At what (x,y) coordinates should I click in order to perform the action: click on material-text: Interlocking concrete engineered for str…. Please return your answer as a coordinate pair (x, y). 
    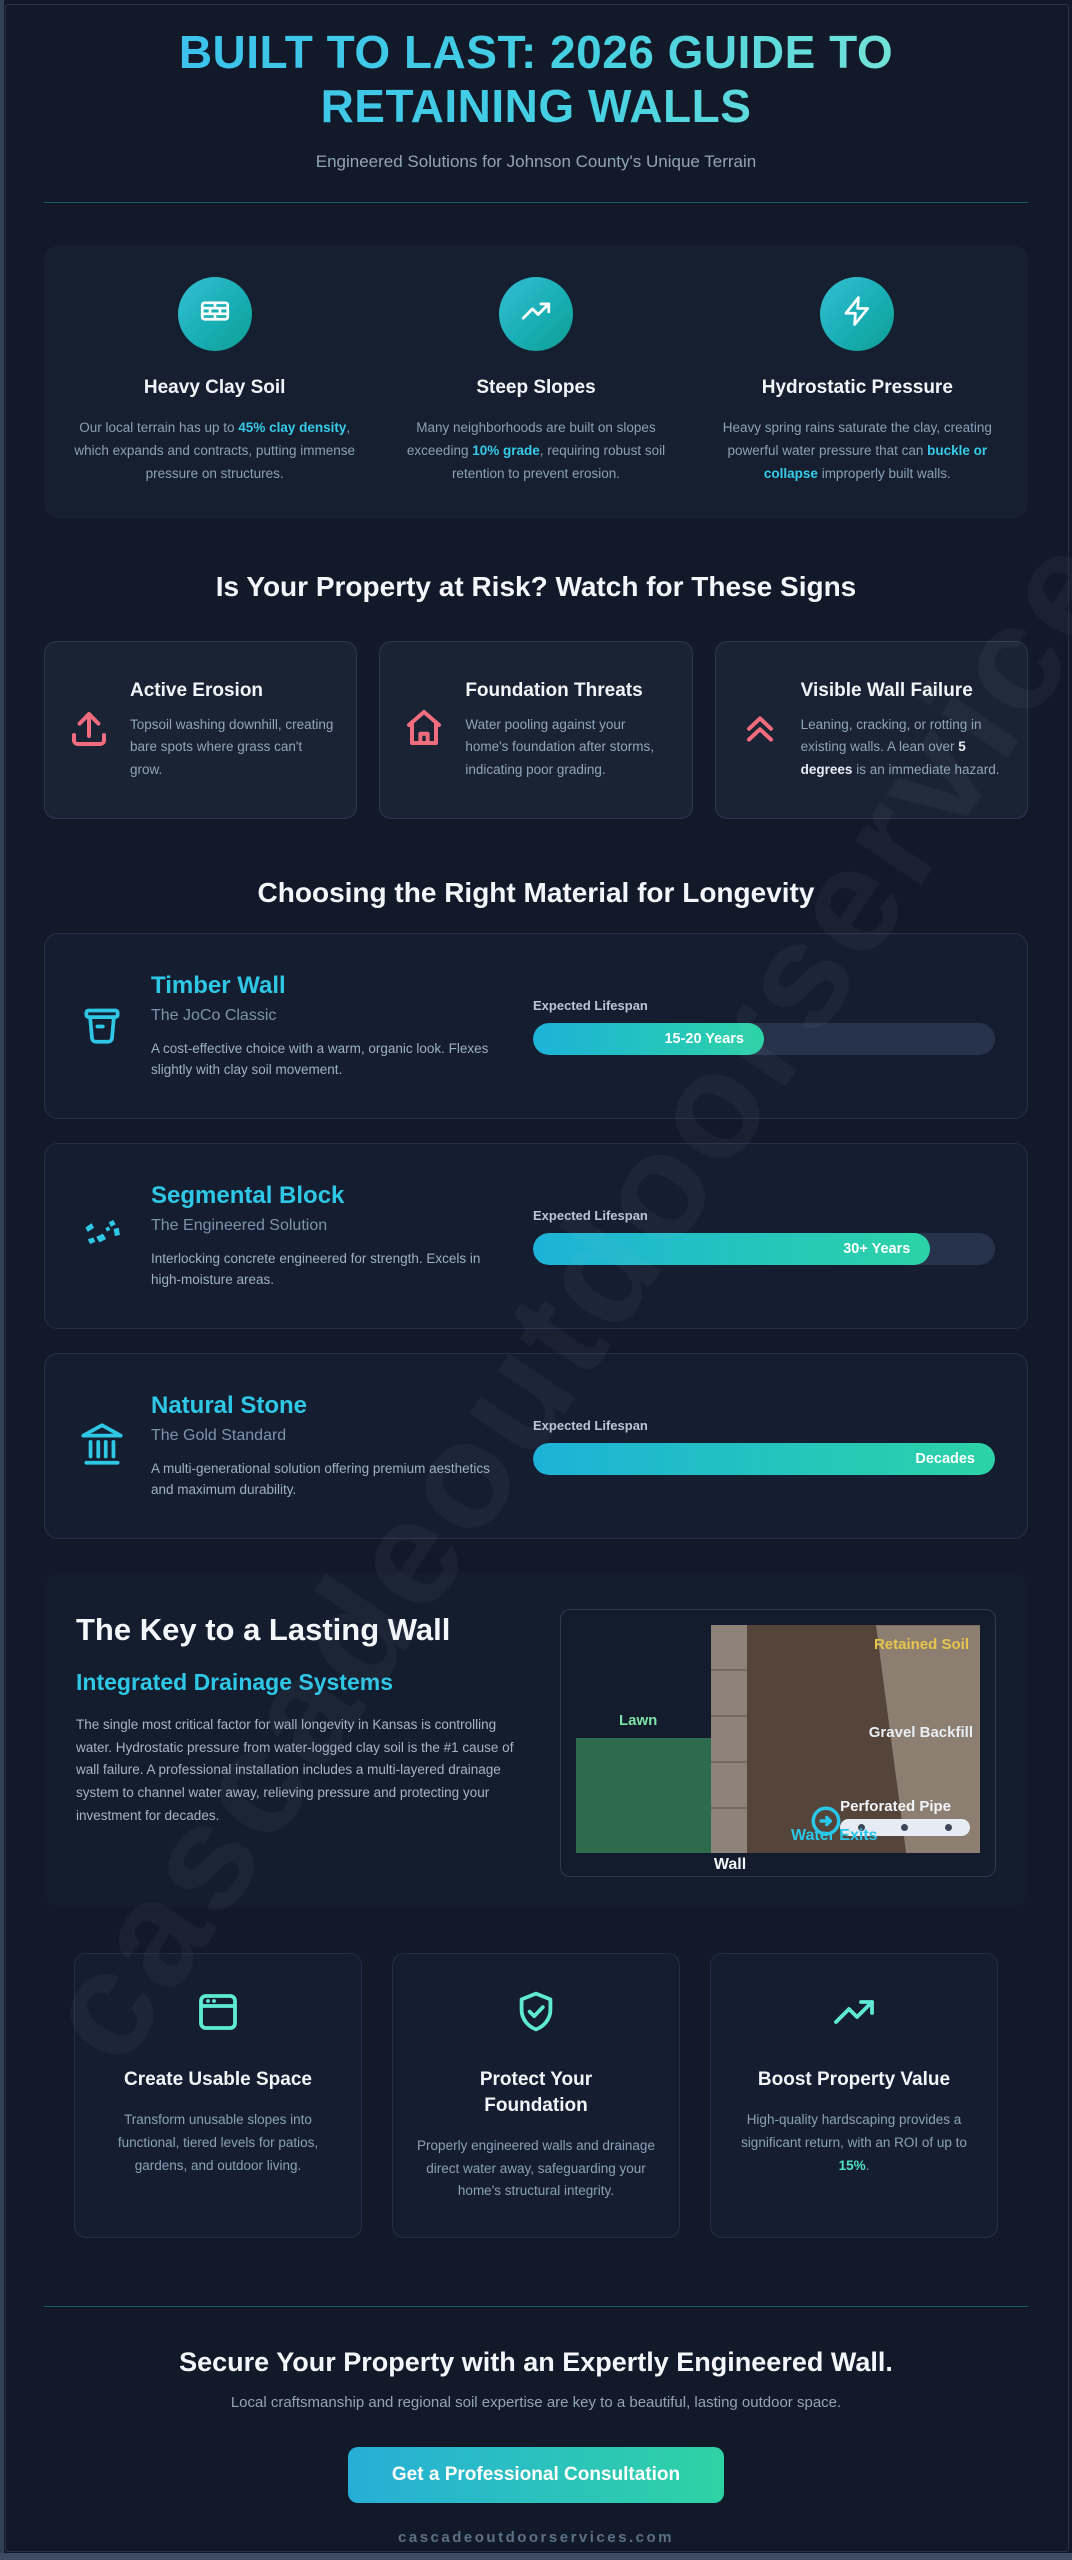
    Looking at the image, I should click on (316, 1269).